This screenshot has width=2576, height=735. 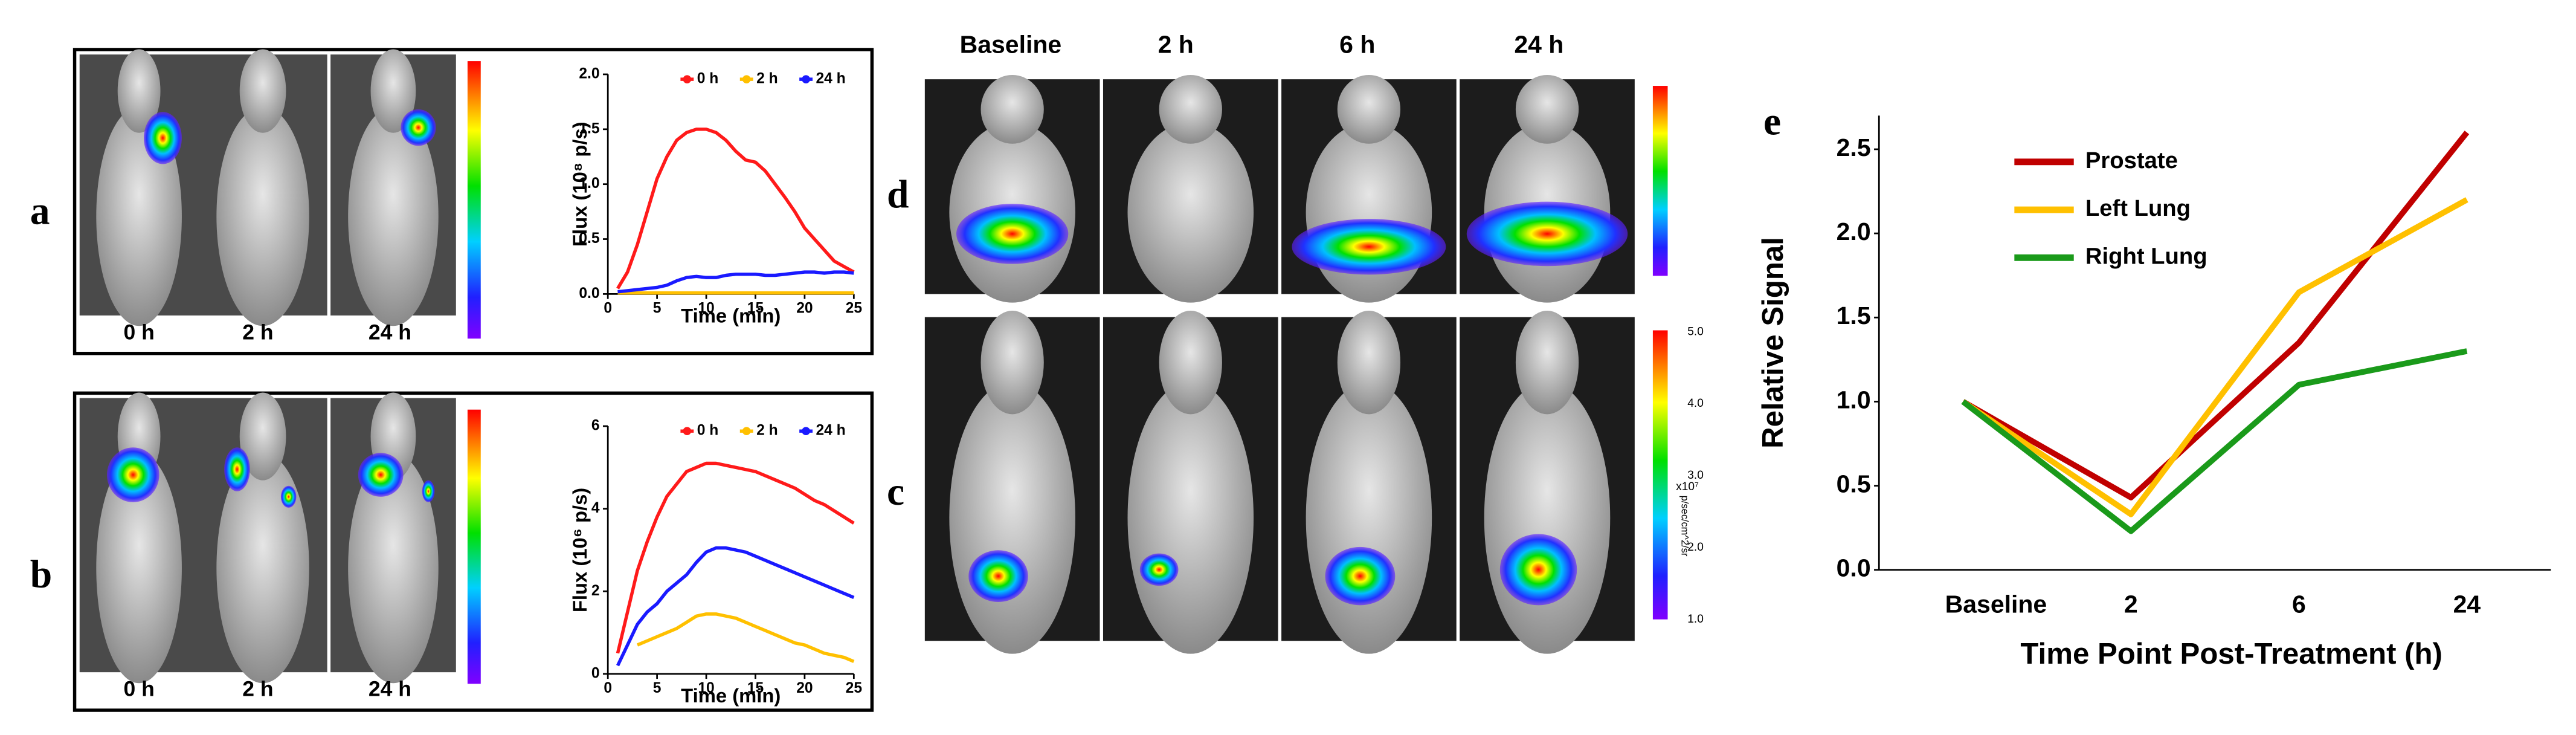 What do you see at coordinates (595, 508) in the screenshot?
I see `y-tick-label: 4` at bounding box center [595, 508].